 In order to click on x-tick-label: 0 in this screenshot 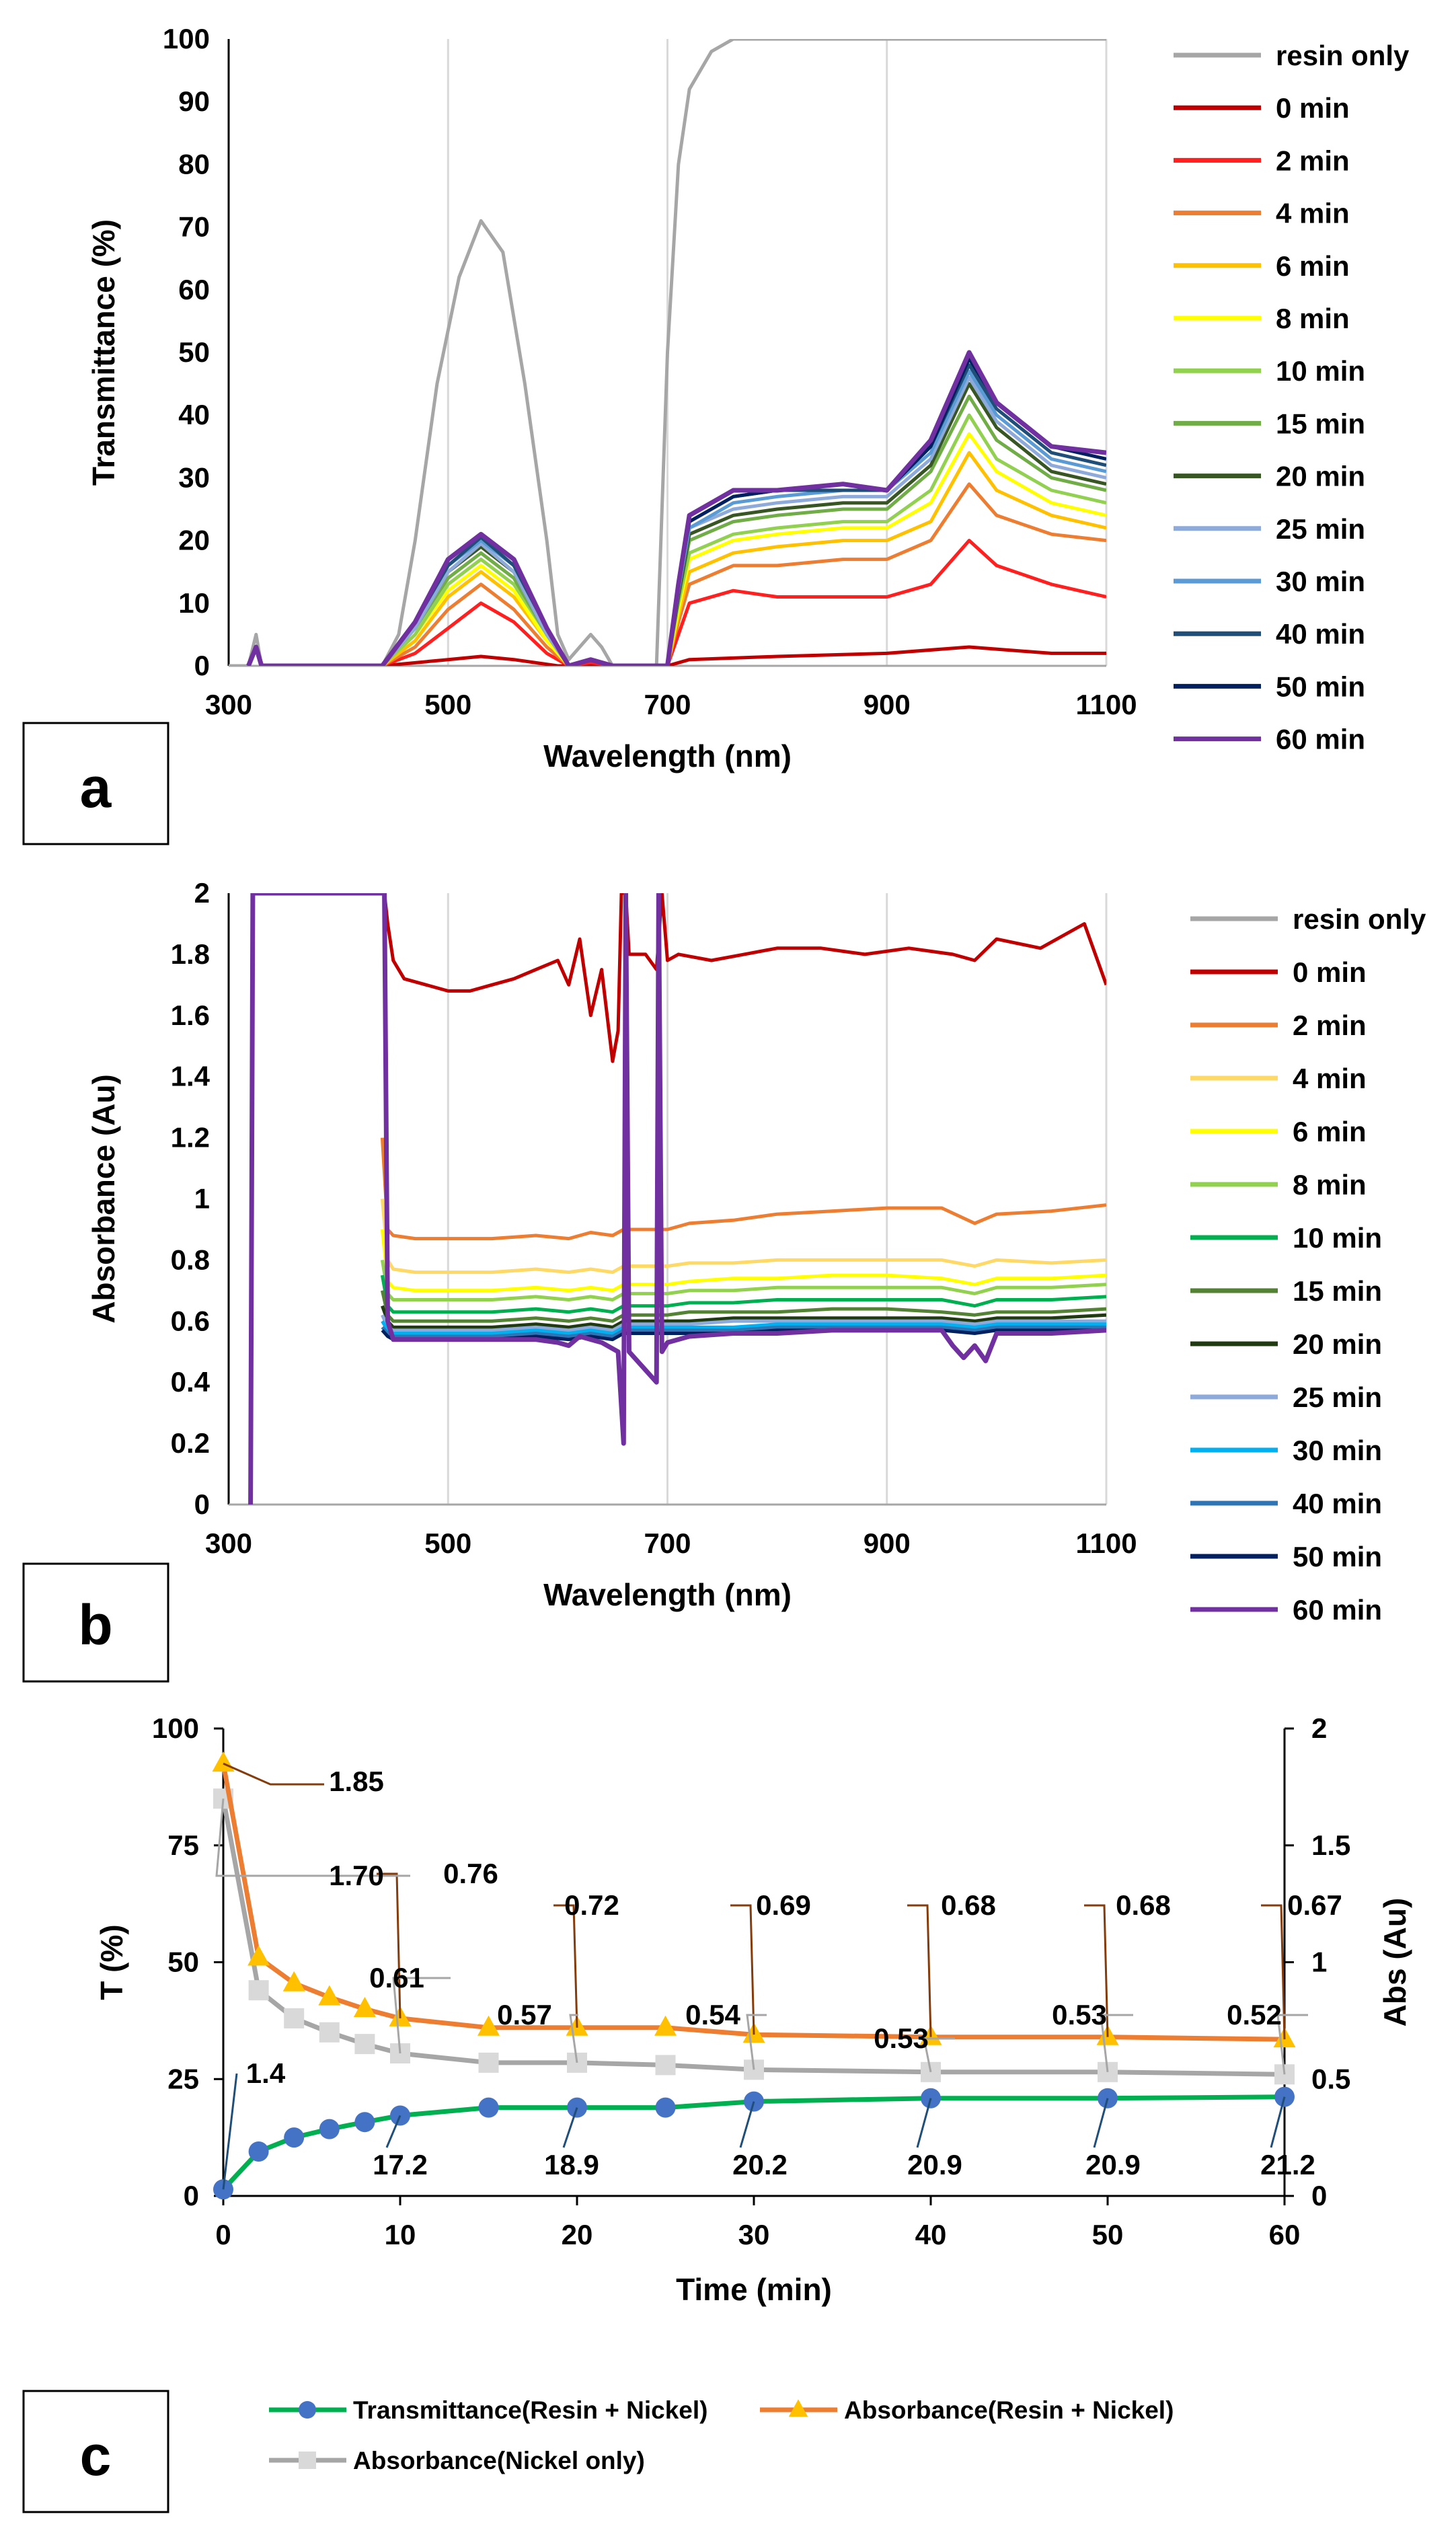, I will do `click(223, 2234)`.